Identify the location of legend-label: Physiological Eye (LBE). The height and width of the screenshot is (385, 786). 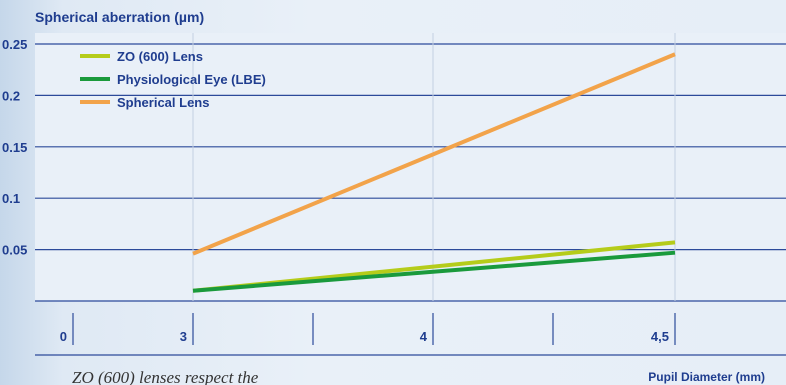
(191, 79).